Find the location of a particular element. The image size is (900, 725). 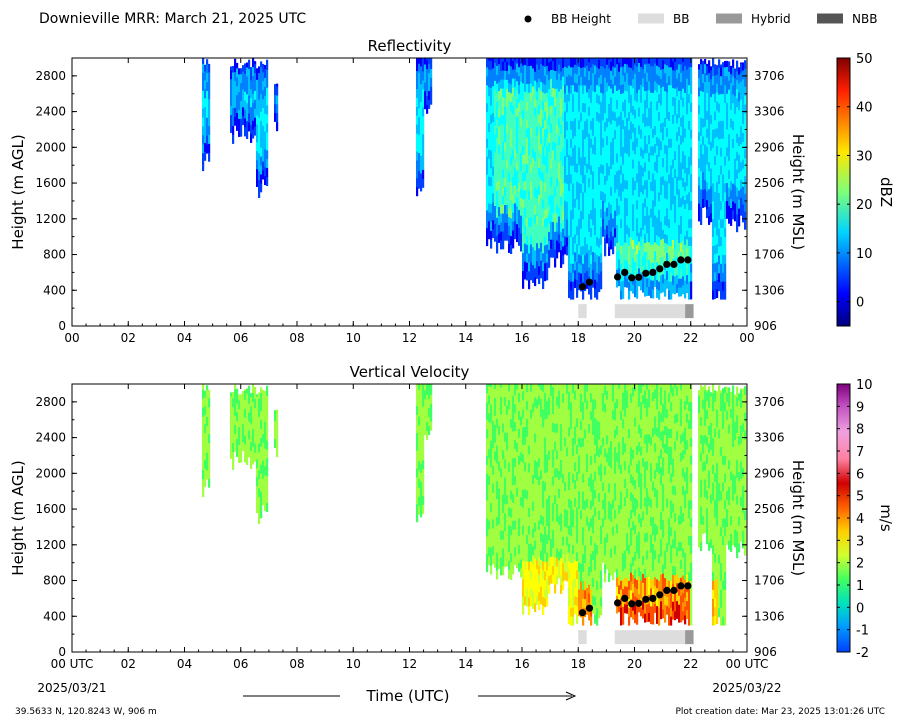

legend-swatch-bb is located at coordinates (651, 18).